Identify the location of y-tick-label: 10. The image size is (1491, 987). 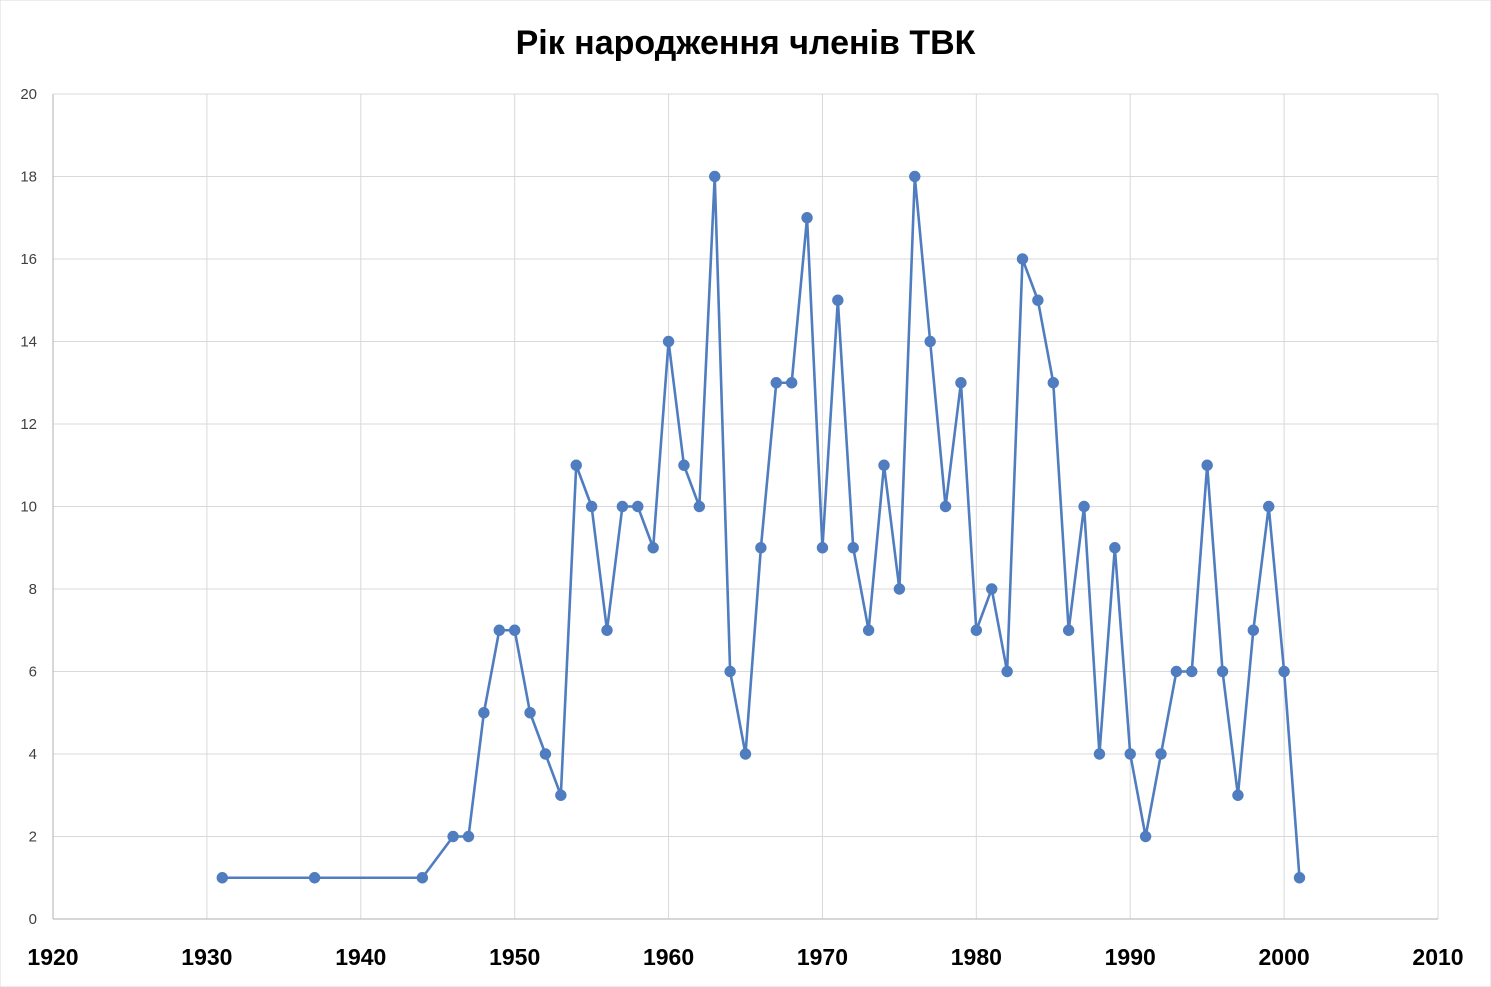
(28, 507).